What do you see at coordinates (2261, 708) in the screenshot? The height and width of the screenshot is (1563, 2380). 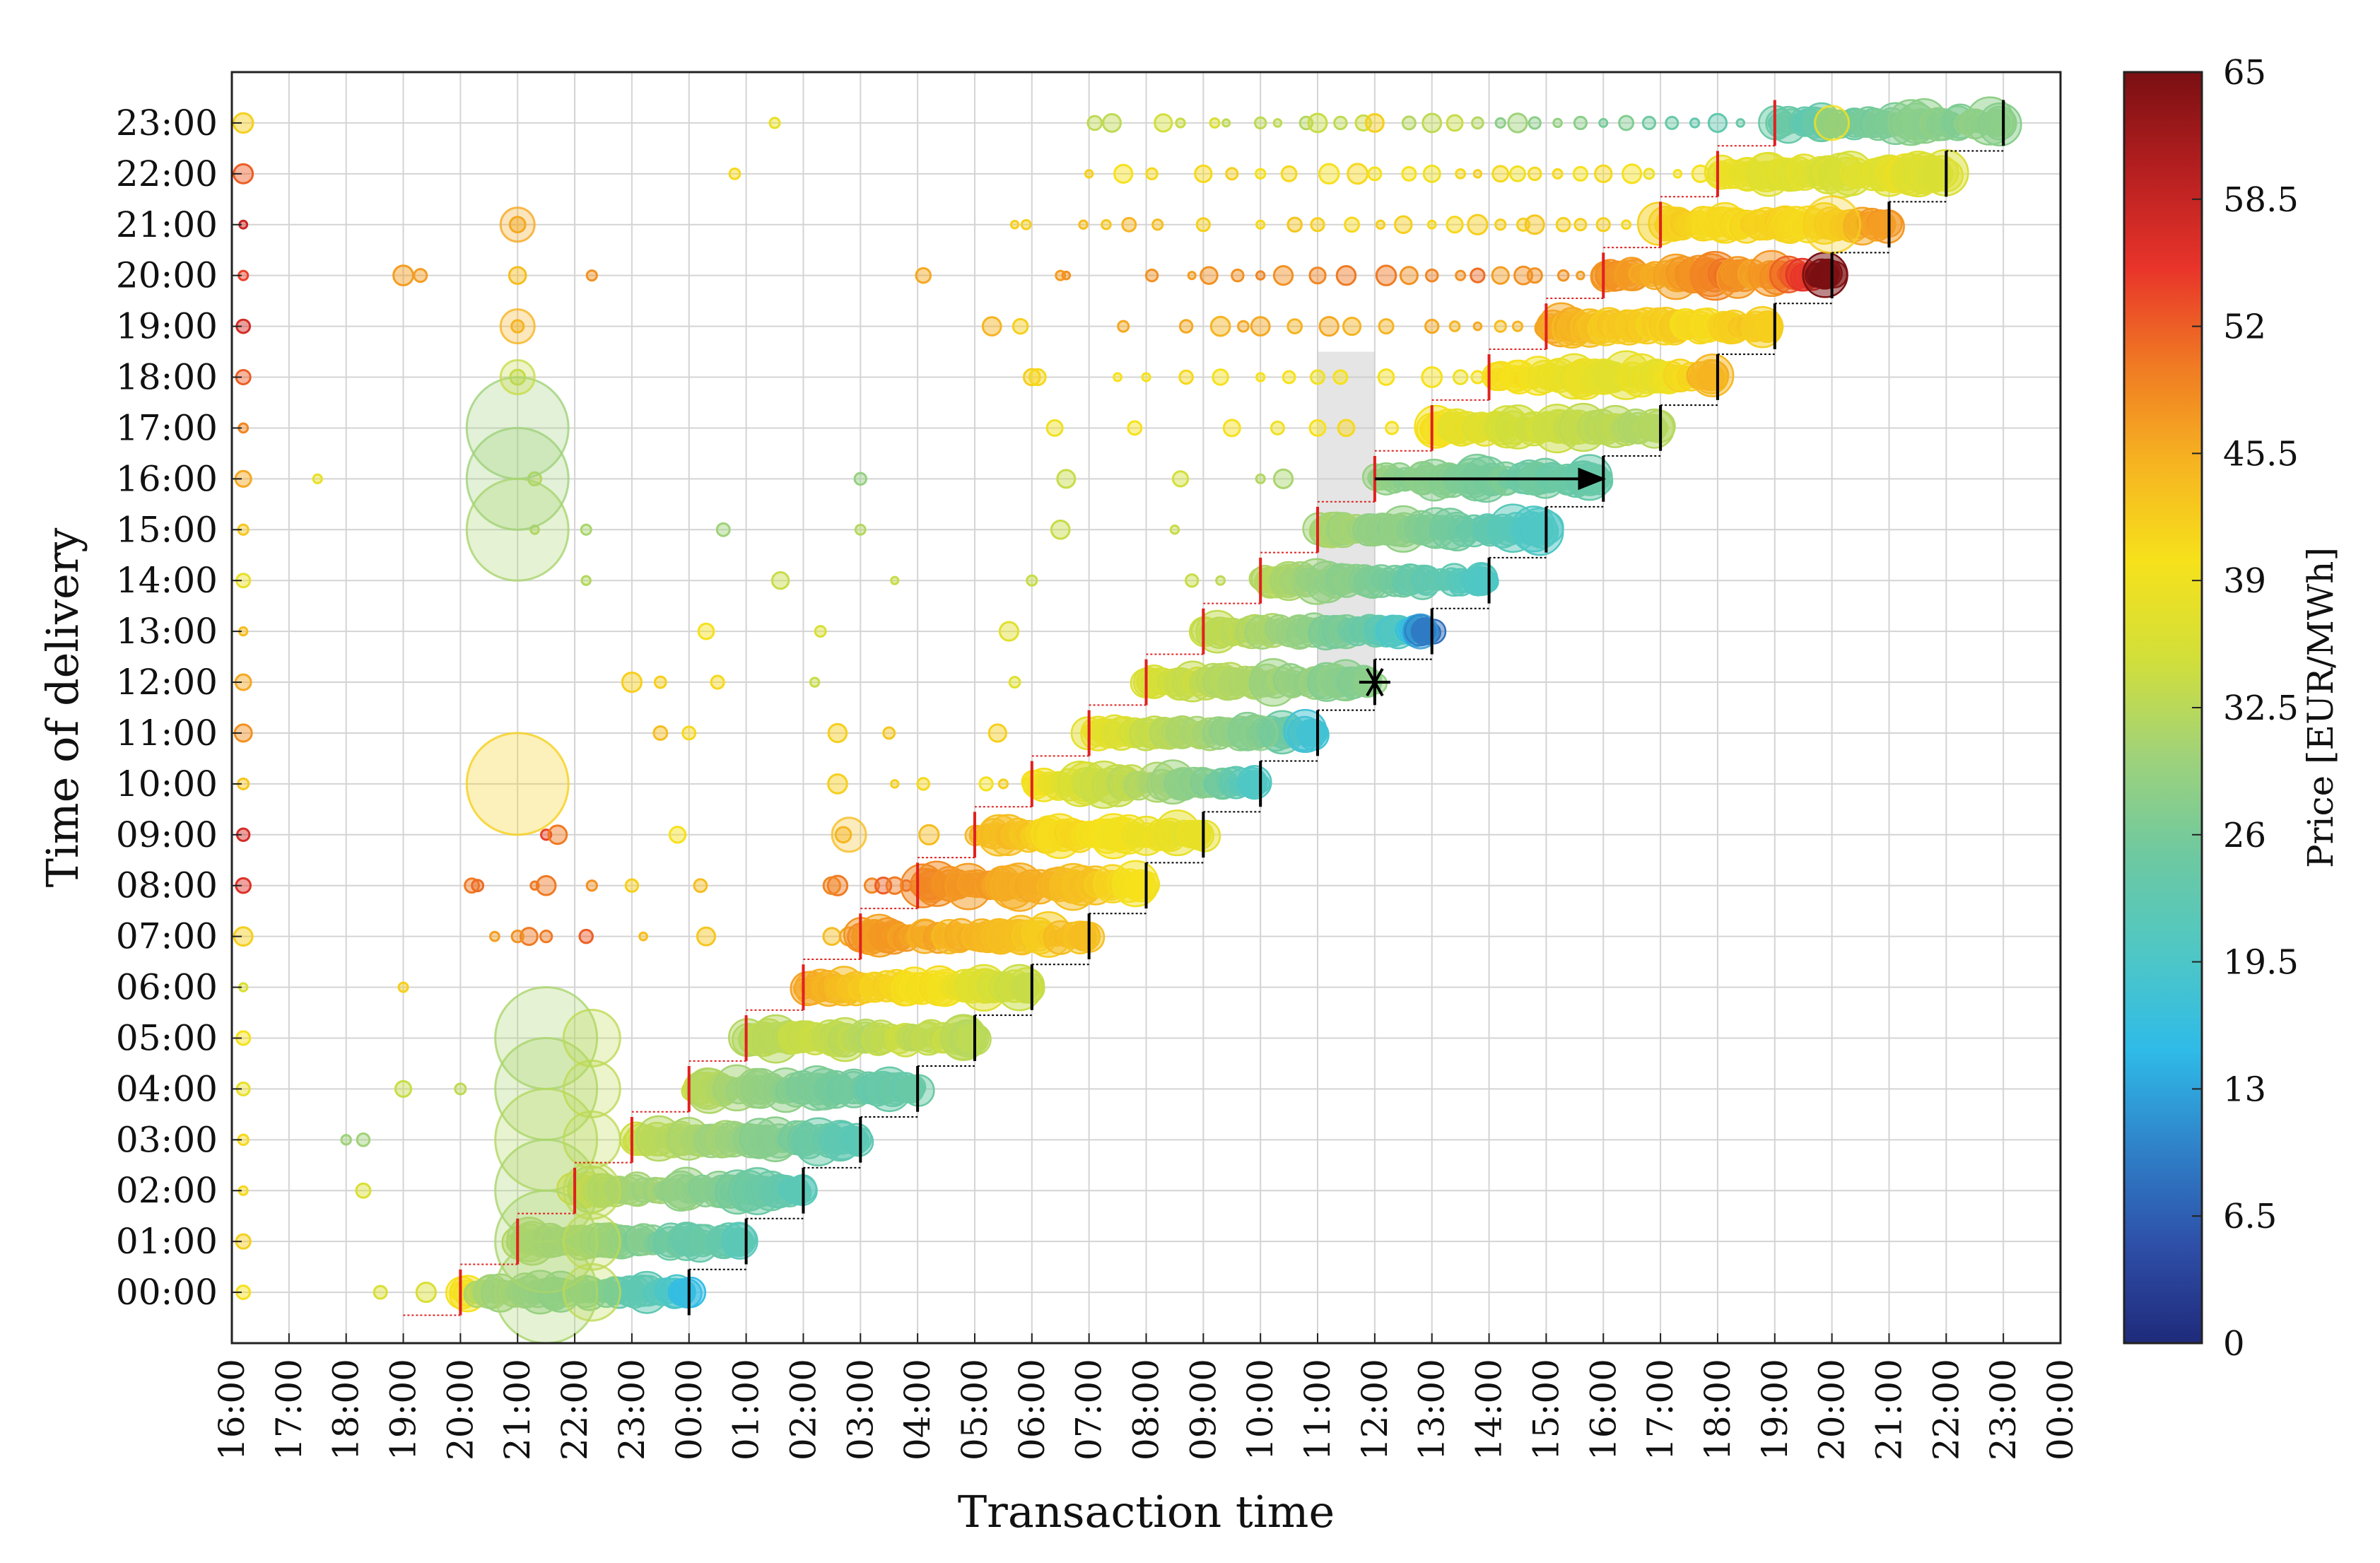 I see `colorbar-tick-label: 32.5` at bounding box center [2261, 708].